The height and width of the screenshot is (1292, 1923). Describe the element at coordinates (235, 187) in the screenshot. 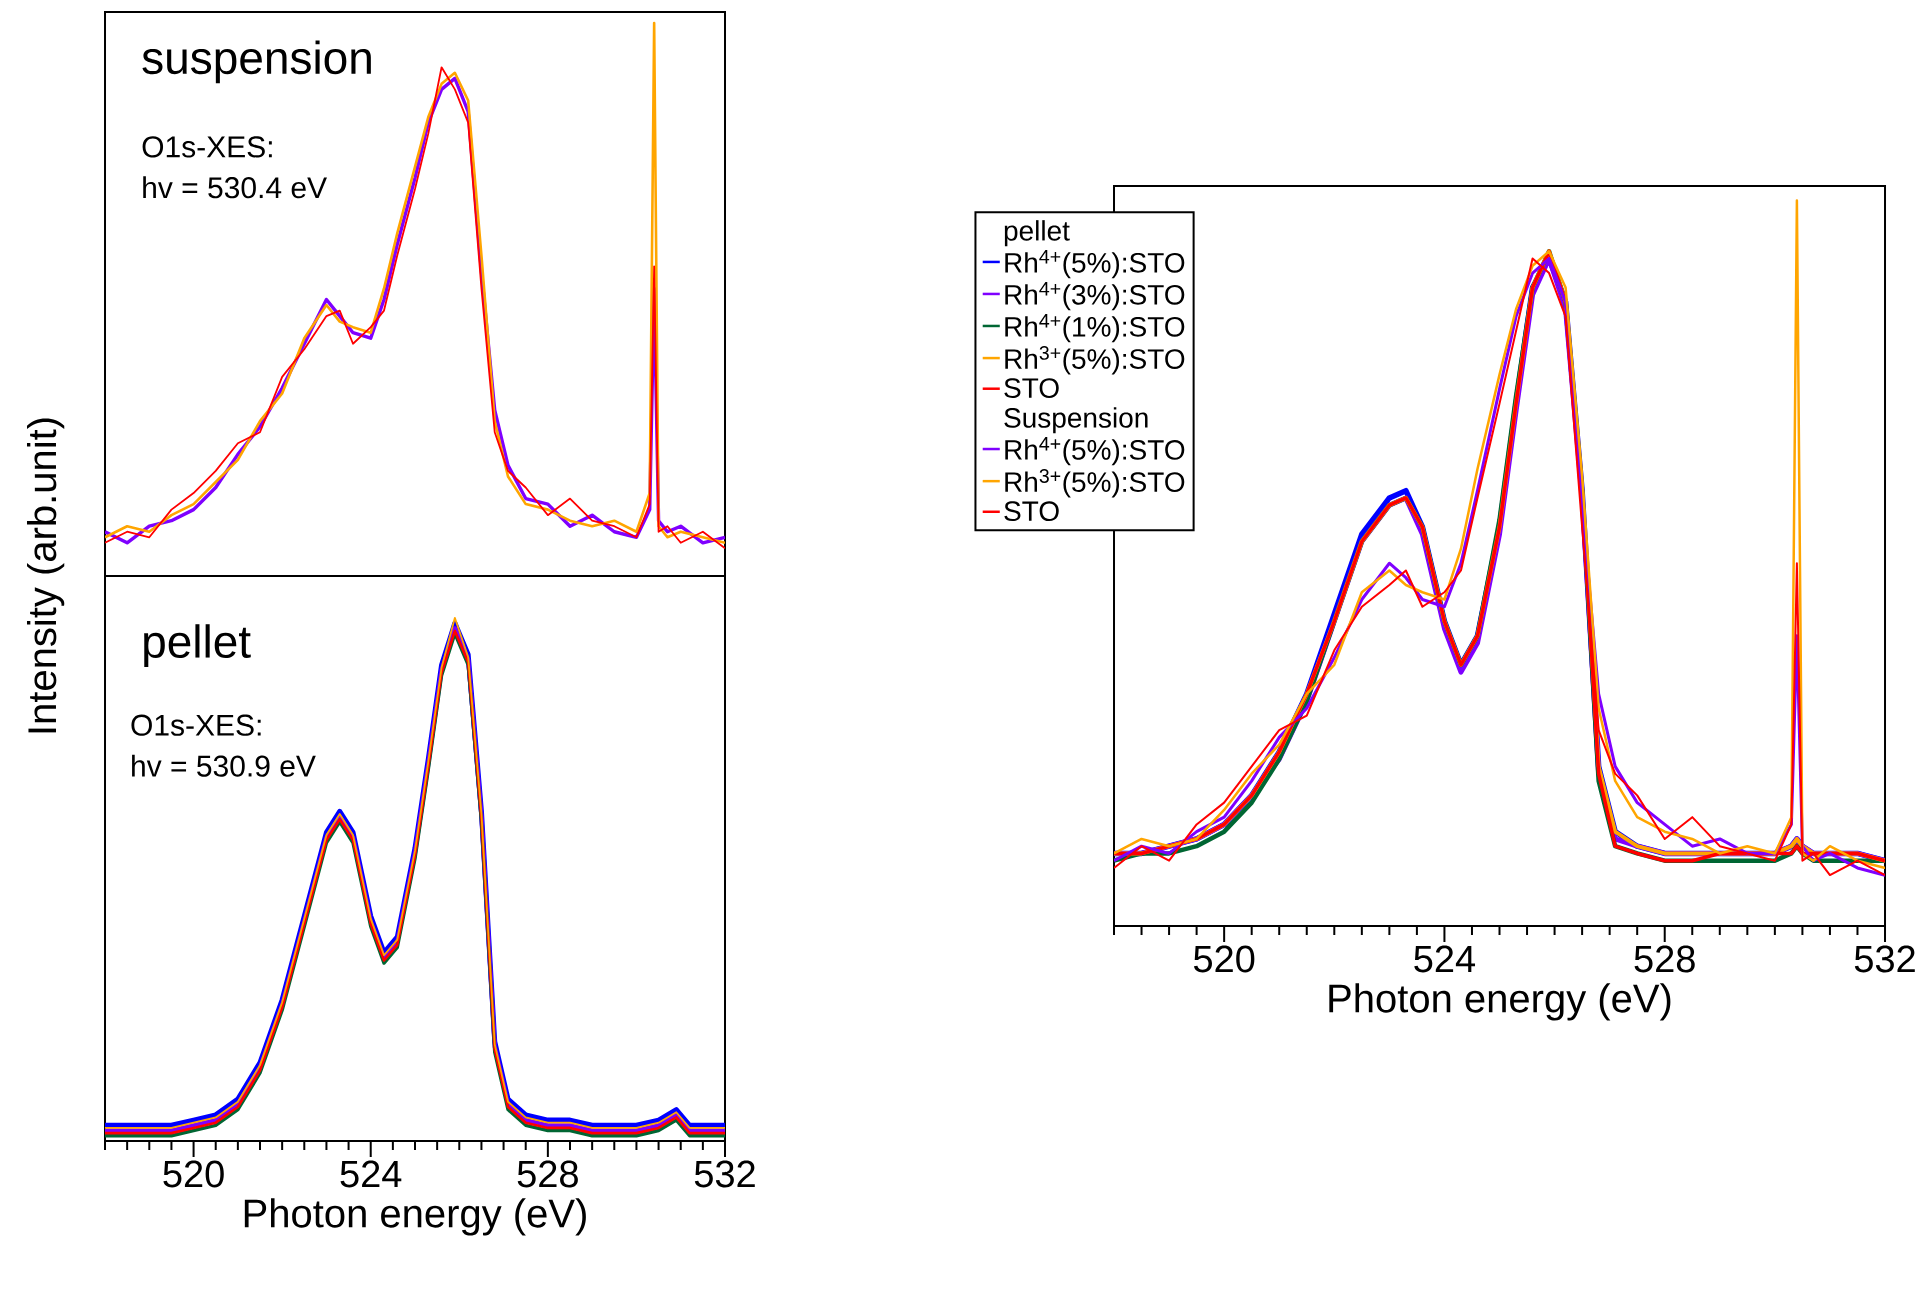

I see `annotation: hv = 530.4 eV` at that location.